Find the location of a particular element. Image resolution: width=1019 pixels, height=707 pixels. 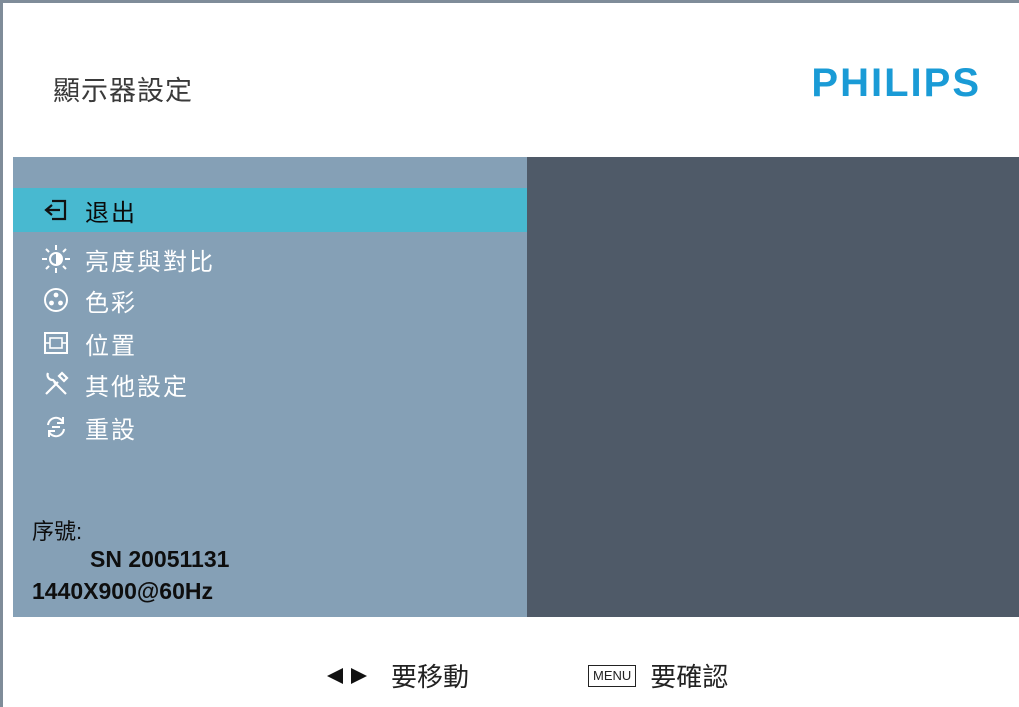

menu-item-exit: 退出 is located at coordinates (270, 210).